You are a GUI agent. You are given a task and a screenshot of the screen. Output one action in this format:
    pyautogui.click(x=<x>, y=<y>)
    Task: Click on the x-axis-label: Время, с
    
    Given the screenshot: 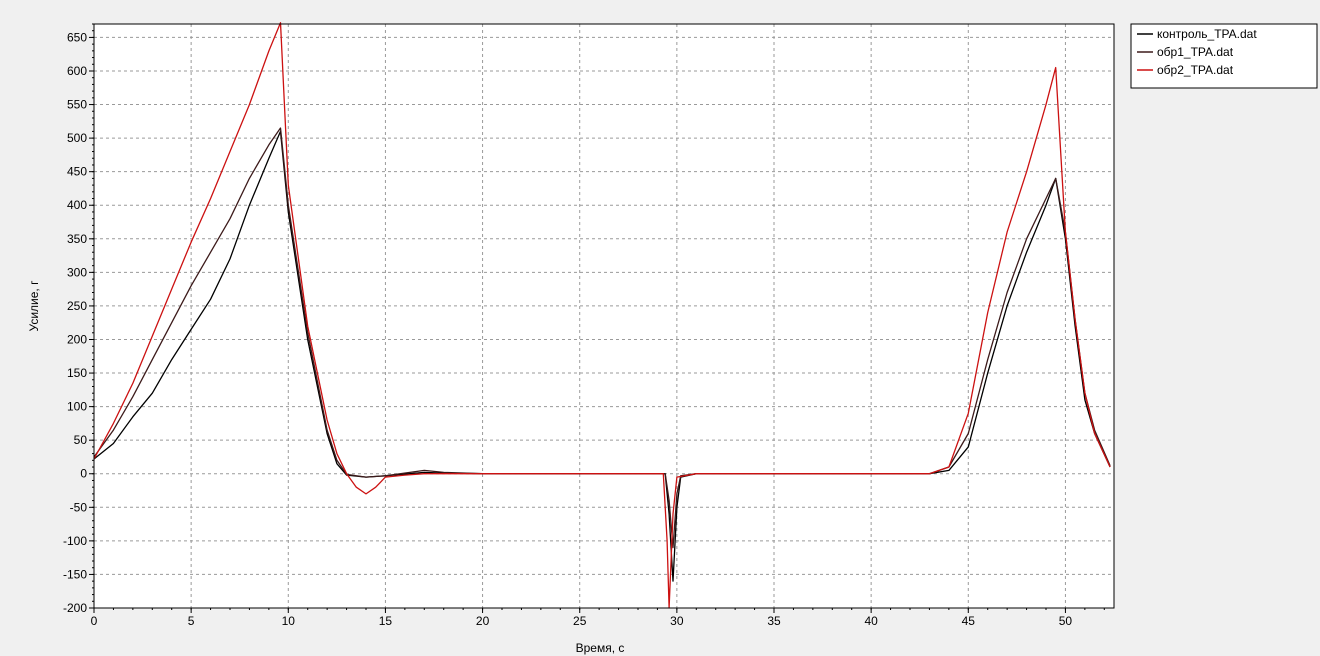 What is the action you would take?
    pyautogui.click(x=600, y=648)
    